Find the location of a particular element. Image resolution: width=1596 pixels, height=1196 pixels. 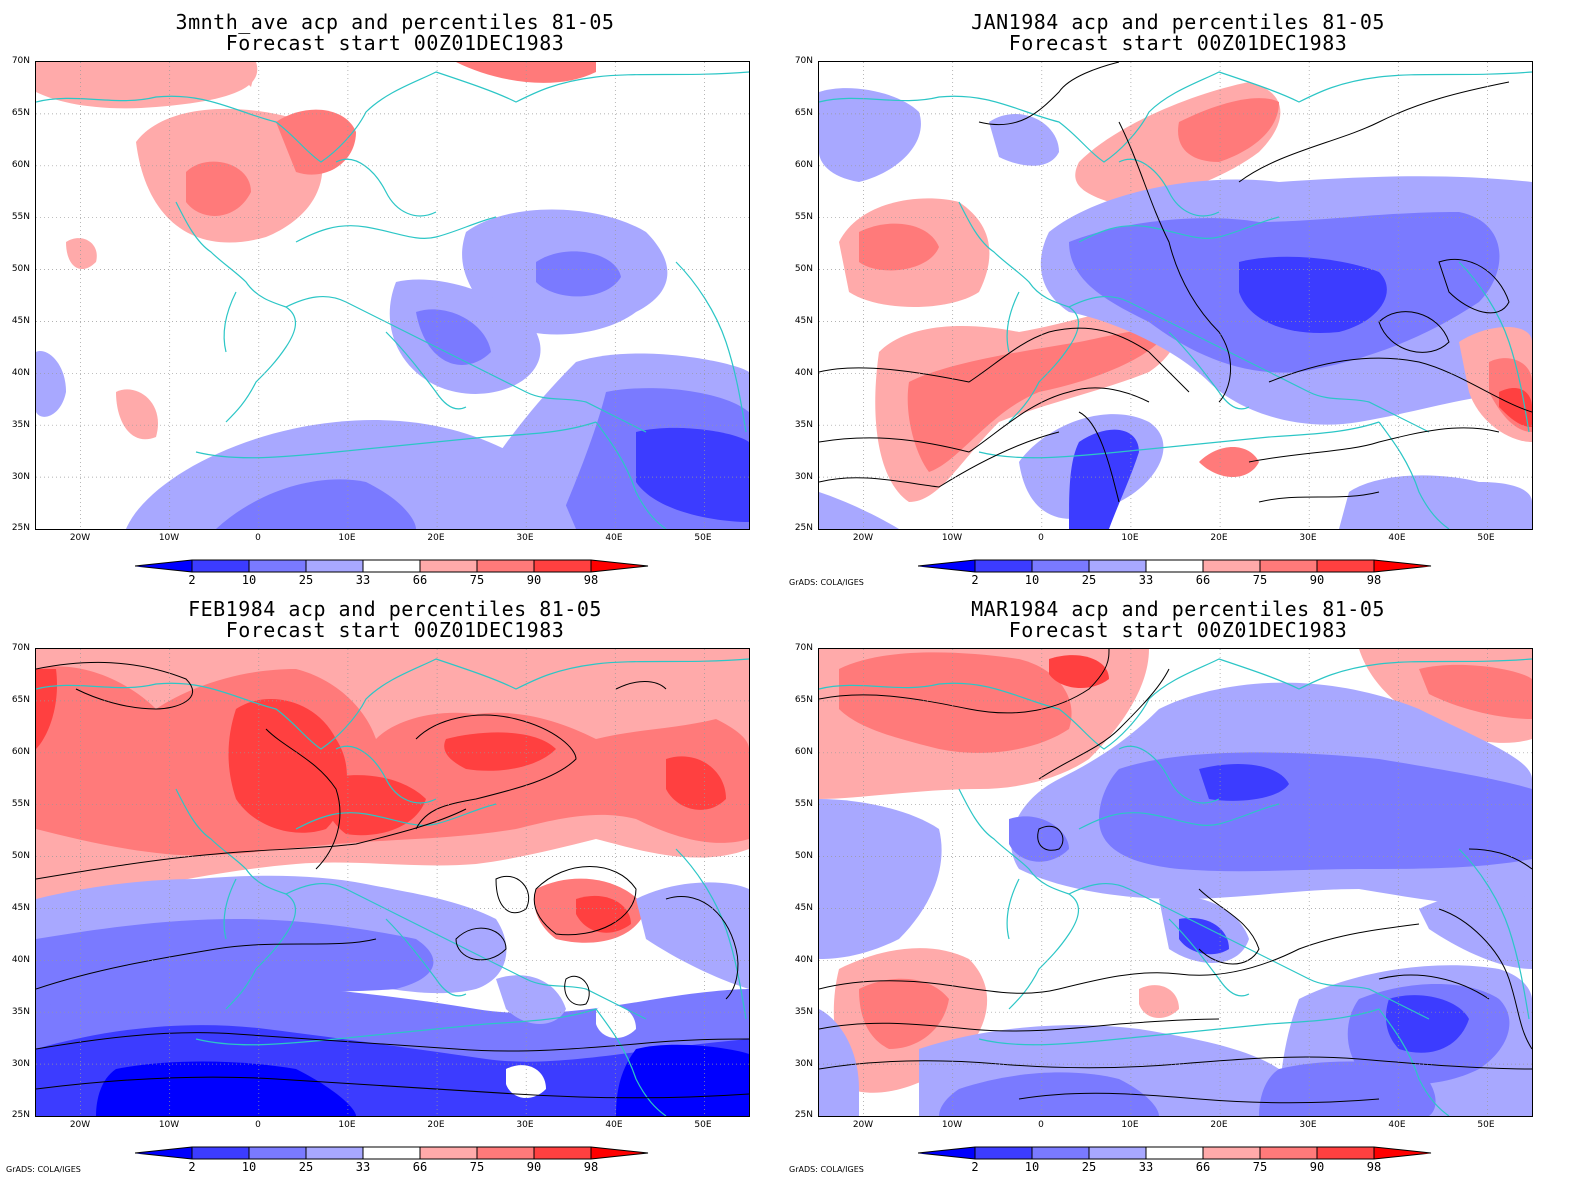

panel-title: FEB1984 acp and percentiles 81-05 is located at coordinates (395, 609).